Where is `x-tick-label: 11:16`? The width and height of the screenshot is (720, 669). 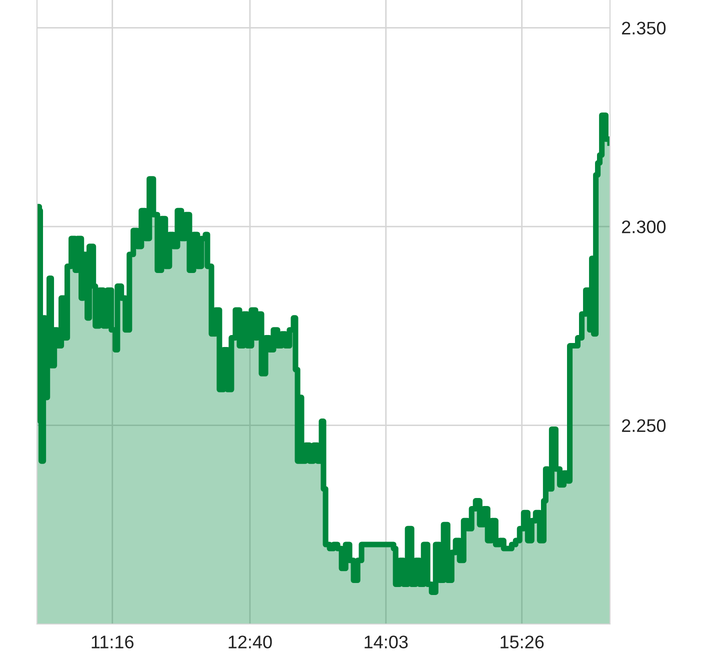
x-tick-label: 11:16 is located at coordinates (113, 642).